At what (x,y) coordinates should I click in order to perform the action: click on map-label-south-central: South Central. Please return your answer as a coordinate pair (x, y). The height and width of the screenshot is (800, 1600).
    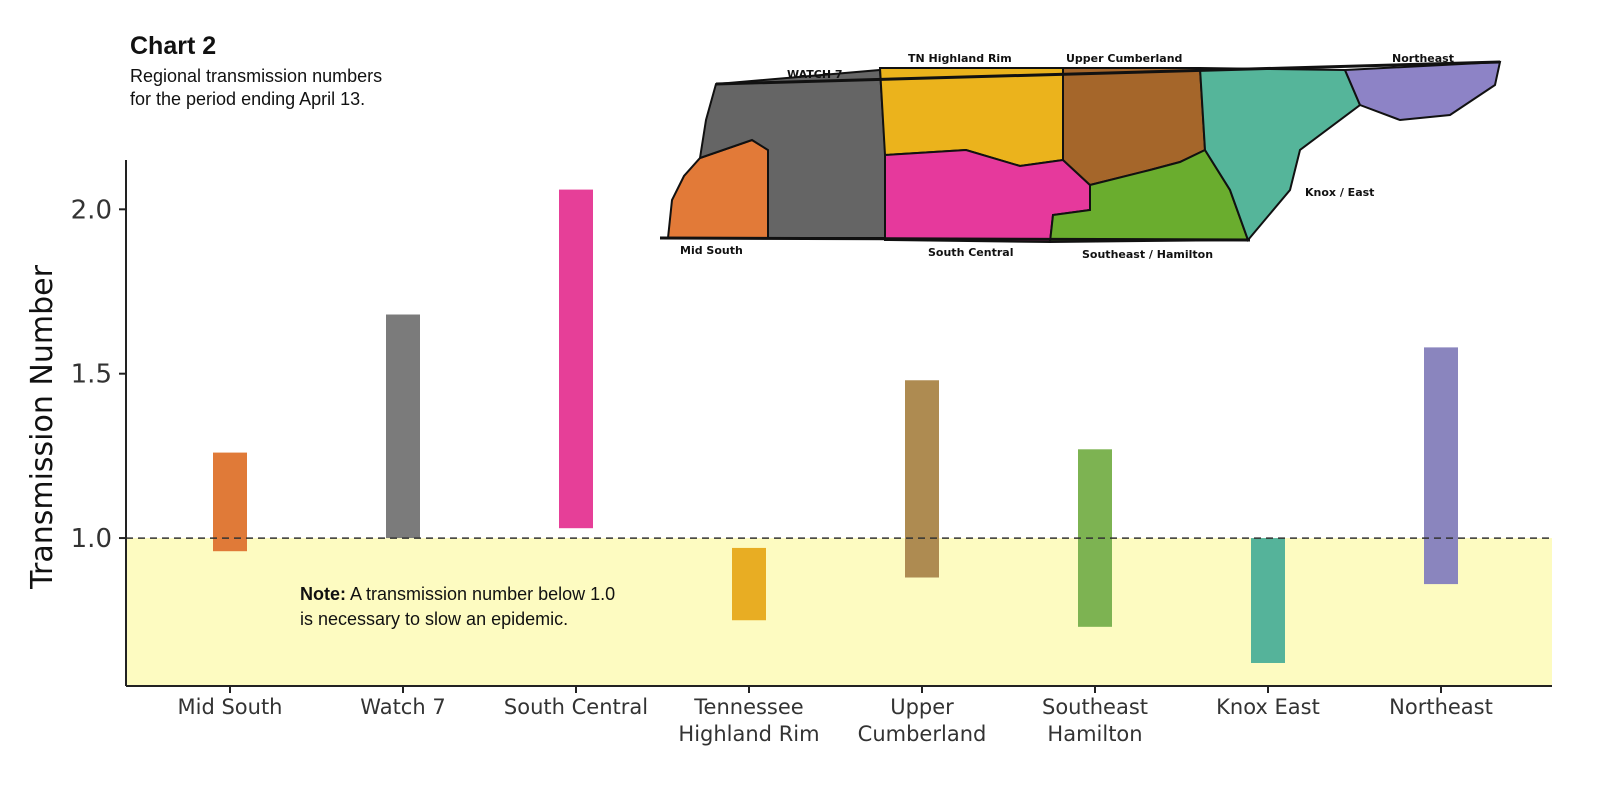
    Looking at the image, I should click on (970, 252).